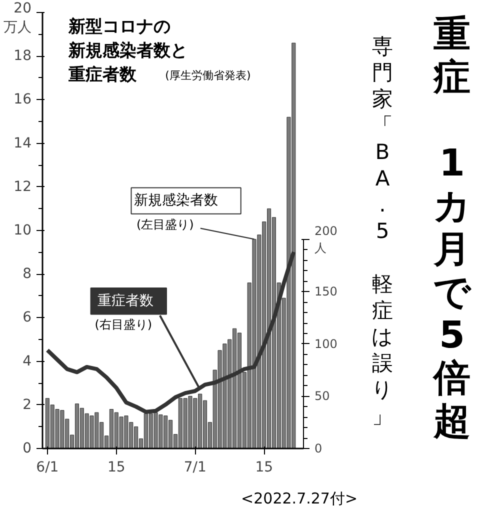  Describe the element at coordinates (23, 100) in the screenshot. I see `y-tick-label: 16` at that location.